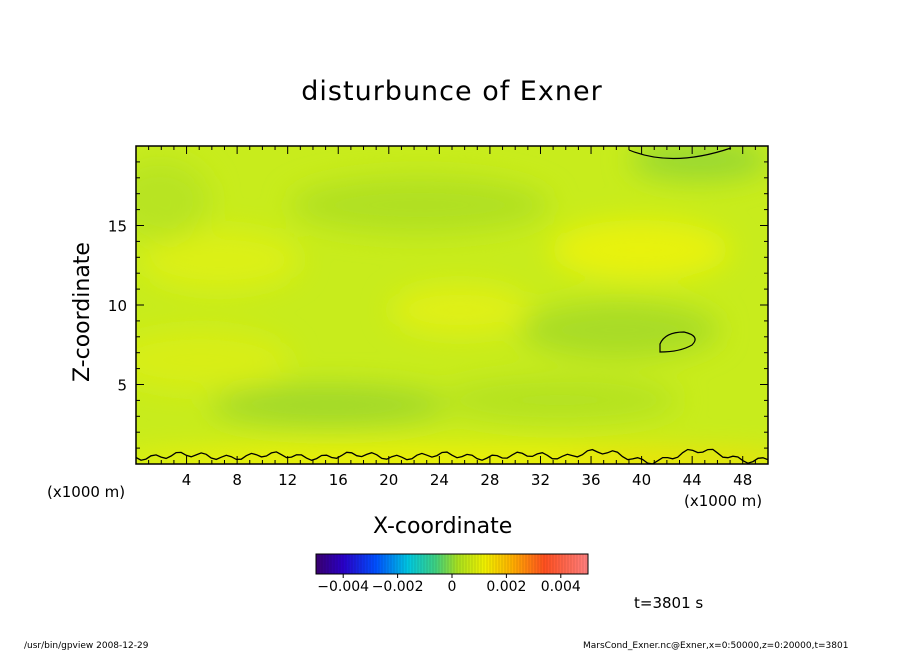  Describe the element at coordinates (540, 480) in the screenshot. I see `x-tick-label: 32` at that location.